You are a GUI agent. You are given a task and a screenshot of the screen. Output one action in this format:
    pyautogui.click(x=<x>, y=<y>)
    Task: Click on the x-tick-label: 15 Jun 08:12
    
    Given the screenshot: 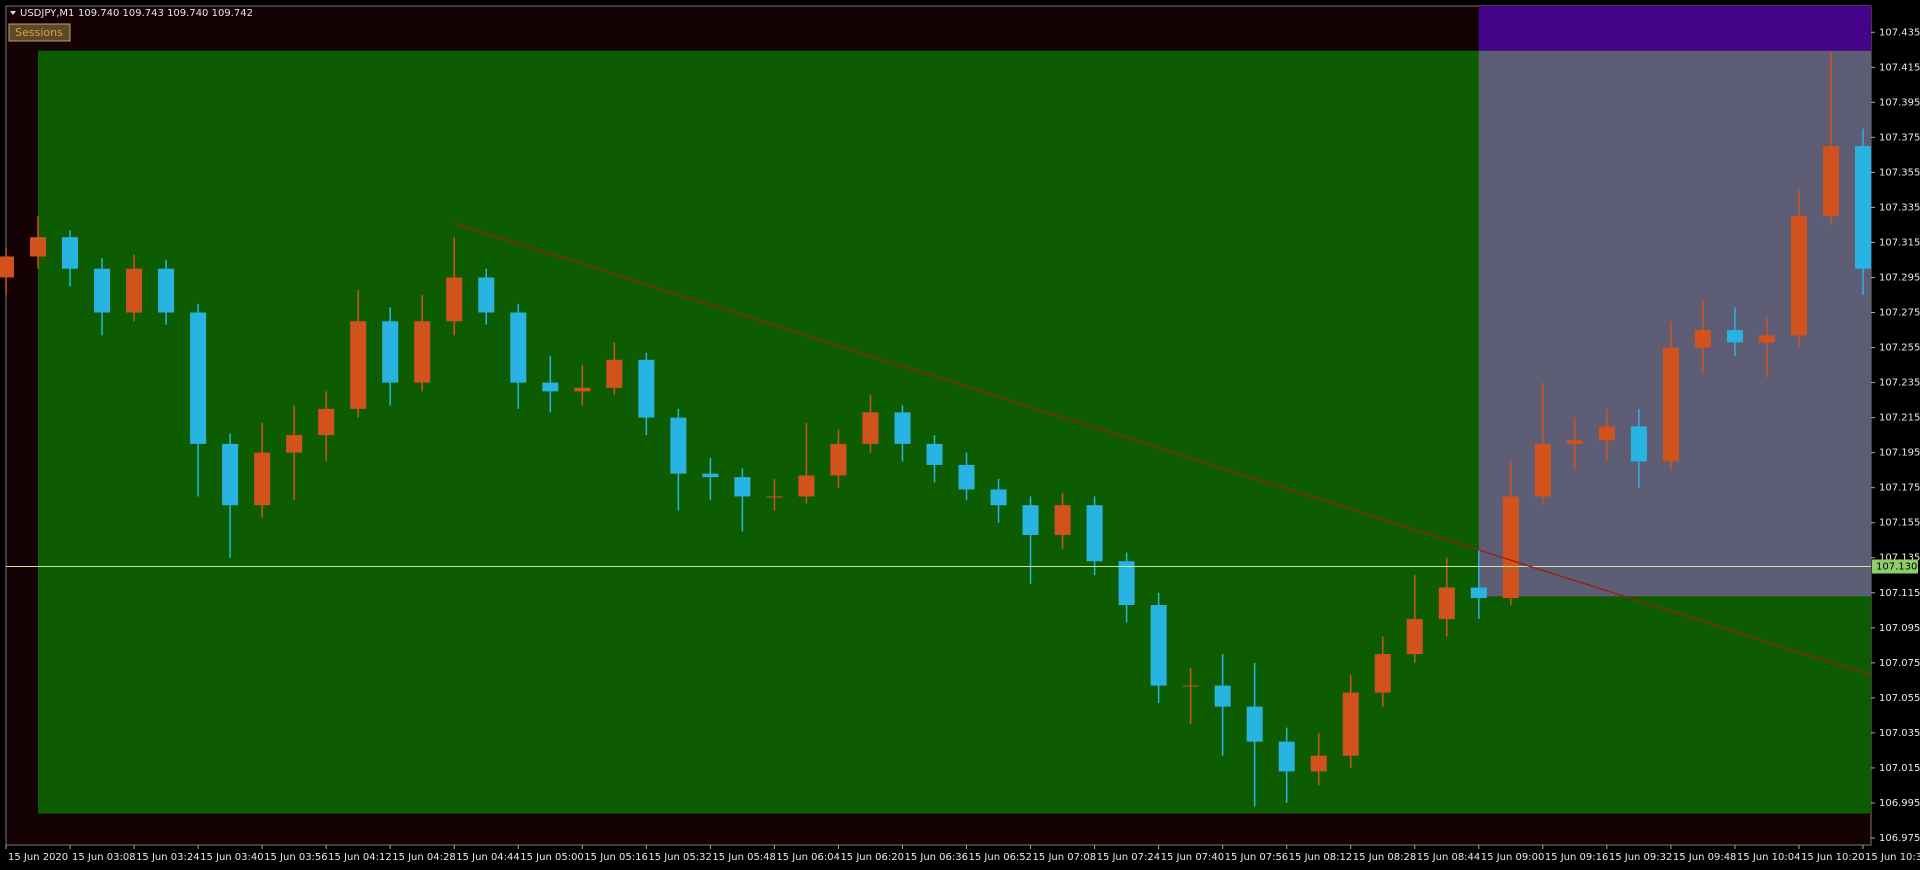 What is the action you would take?
    pyautogui.click(x=1321, y=857)
    